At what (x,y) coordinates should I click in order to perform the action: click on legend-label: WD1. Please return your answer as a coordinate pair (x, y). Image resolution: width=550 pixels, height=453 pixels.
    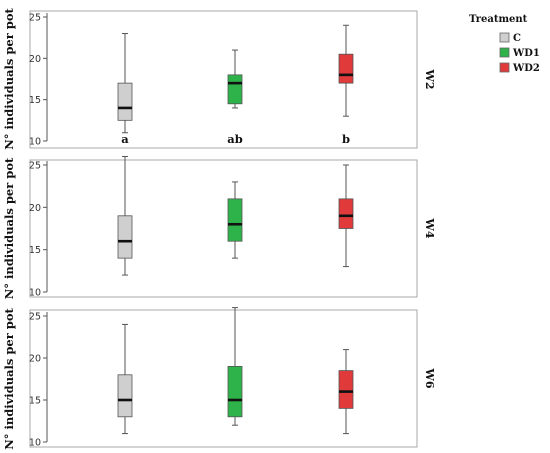
    Looking at the image, I should click on (526, 53).